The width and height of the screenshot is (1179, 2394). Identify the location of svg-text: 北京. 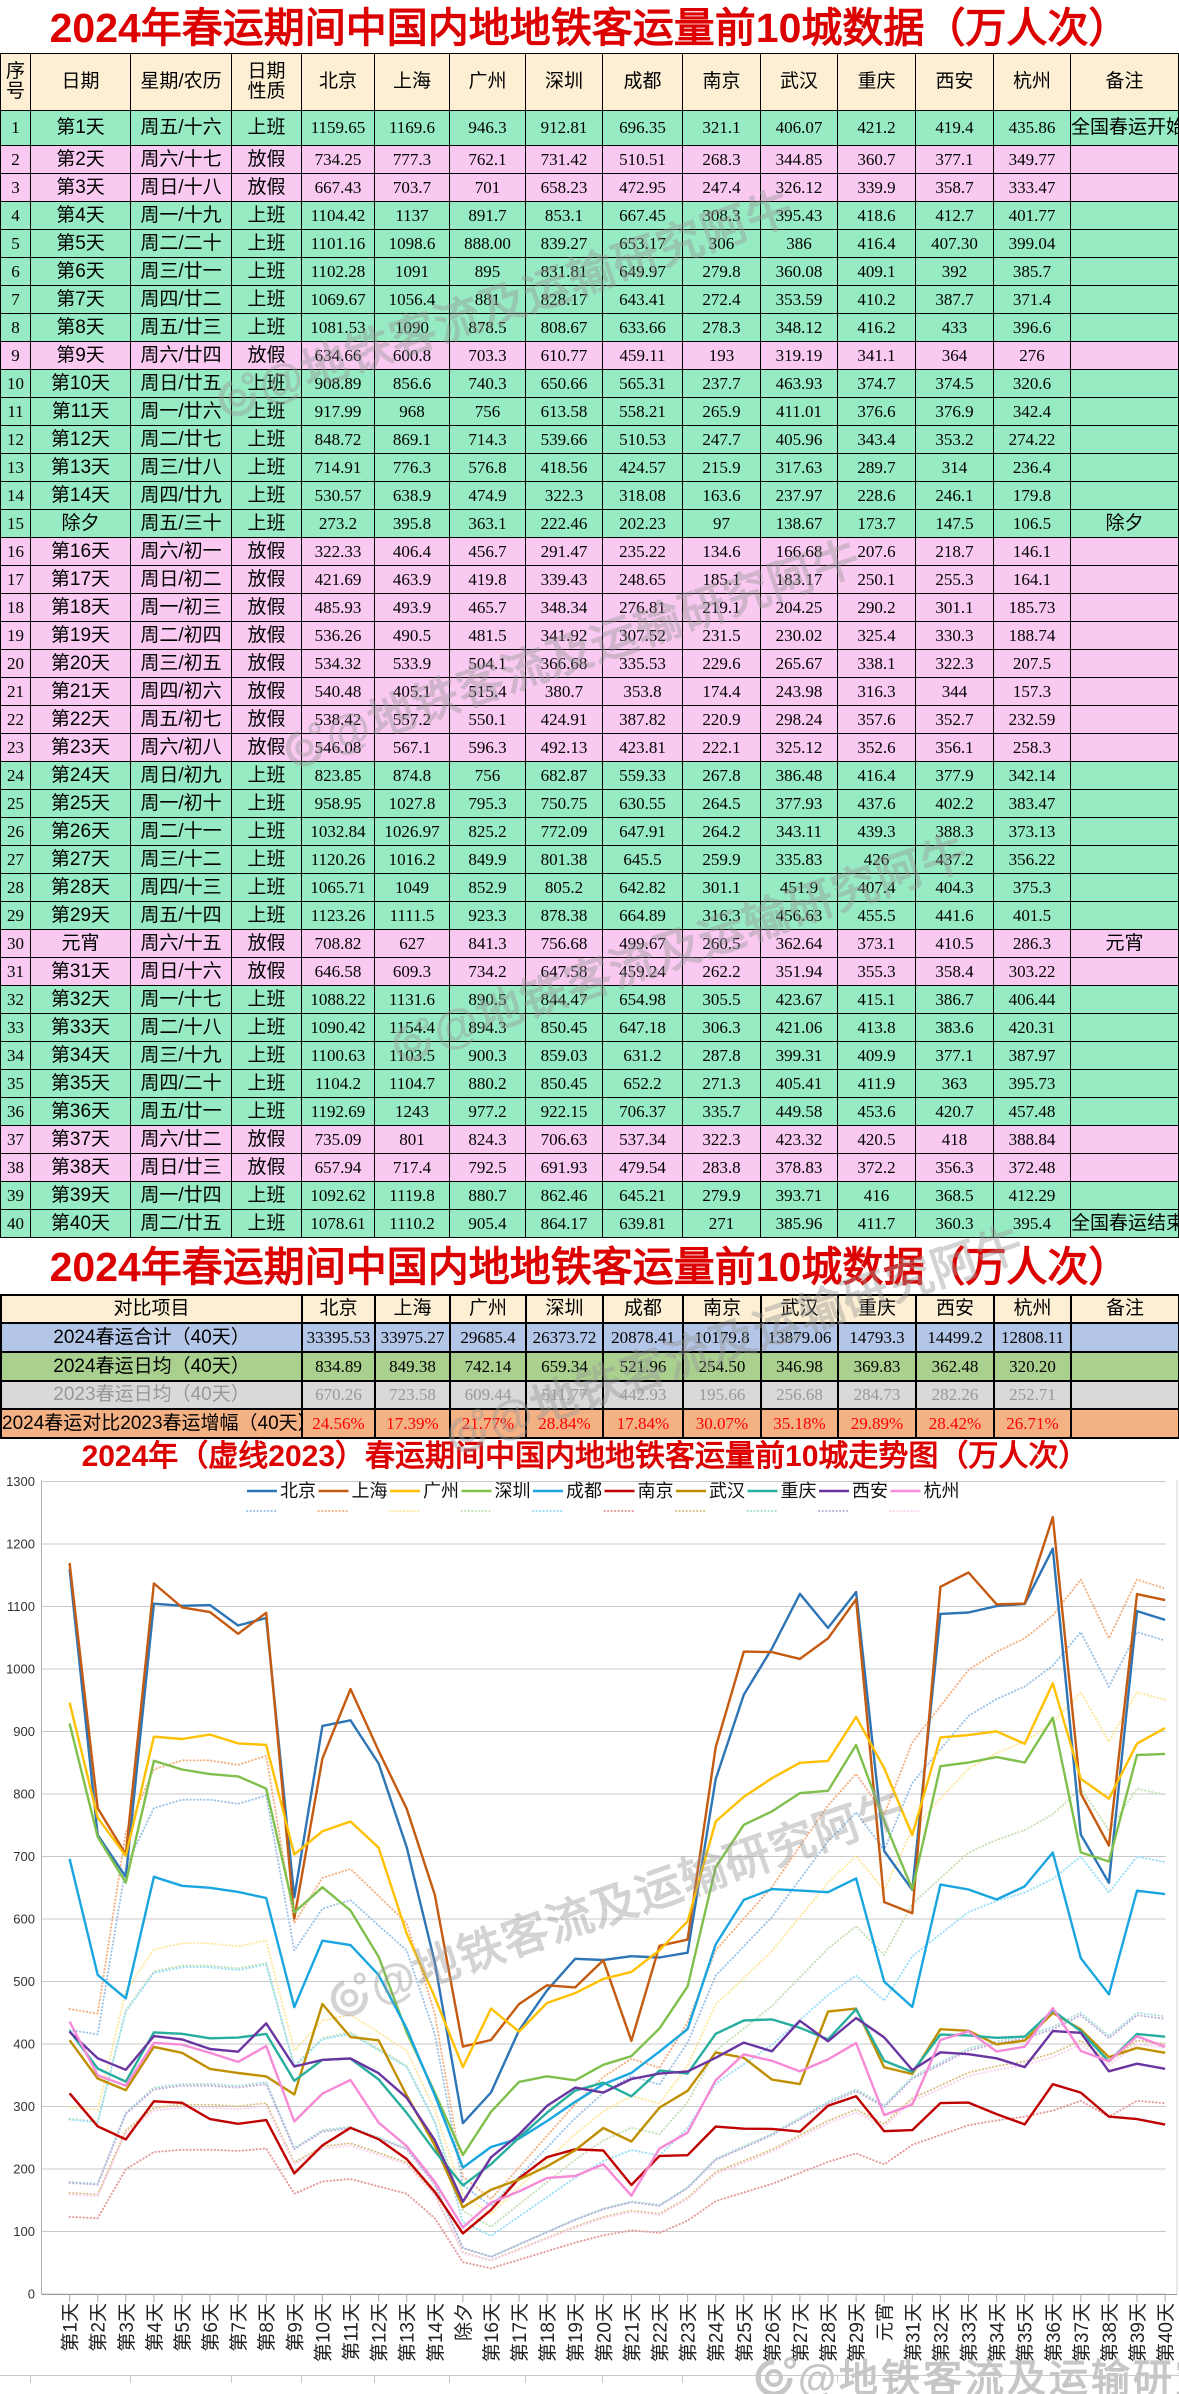
(298, 1491).